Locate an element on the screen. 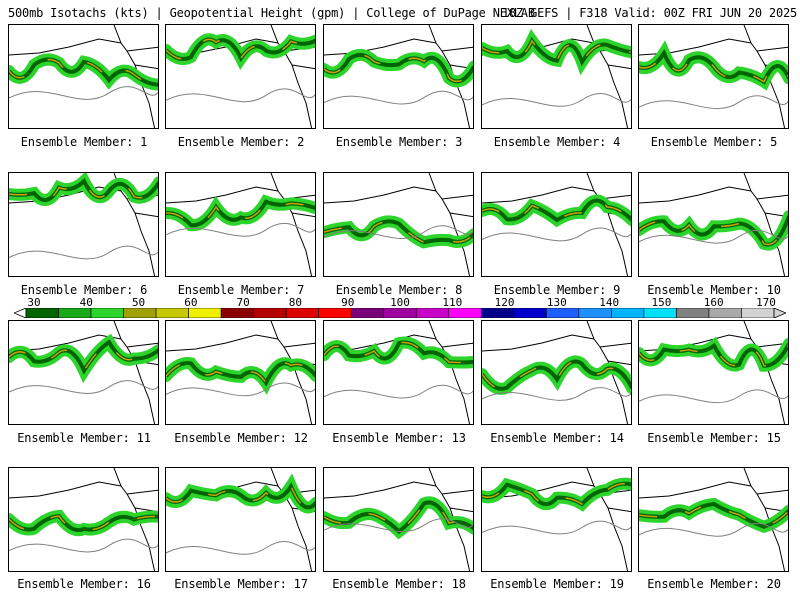 The height and width of the screenshot is (600, 800). ensemble-member-caption: Ensemble Member: 9 is located at coordinates (557, 290).